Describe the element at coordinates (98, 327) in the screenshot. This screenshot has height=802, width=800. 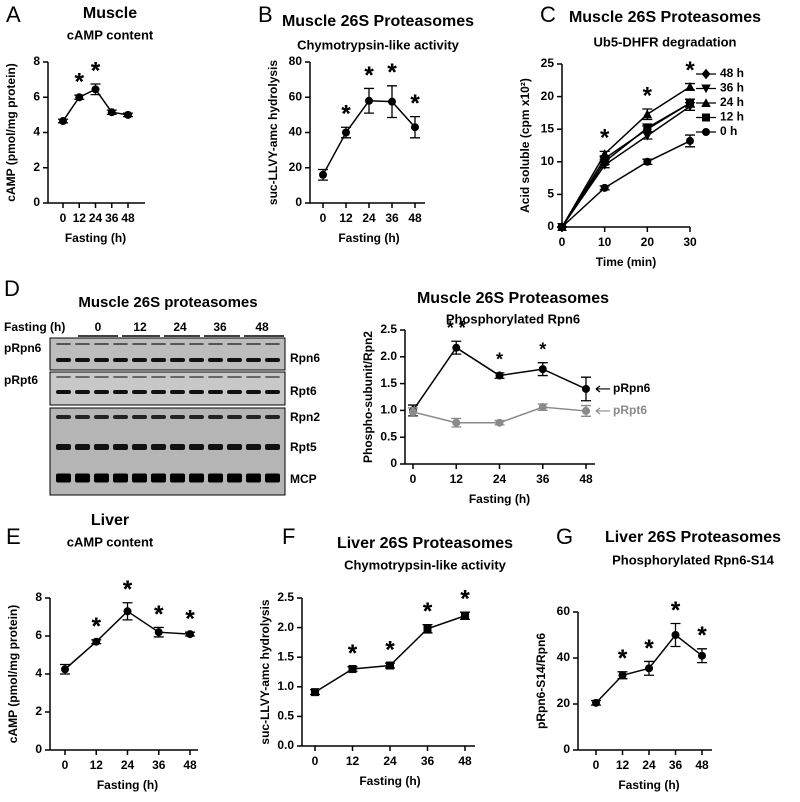
I see `lane-label: 0` at that location.